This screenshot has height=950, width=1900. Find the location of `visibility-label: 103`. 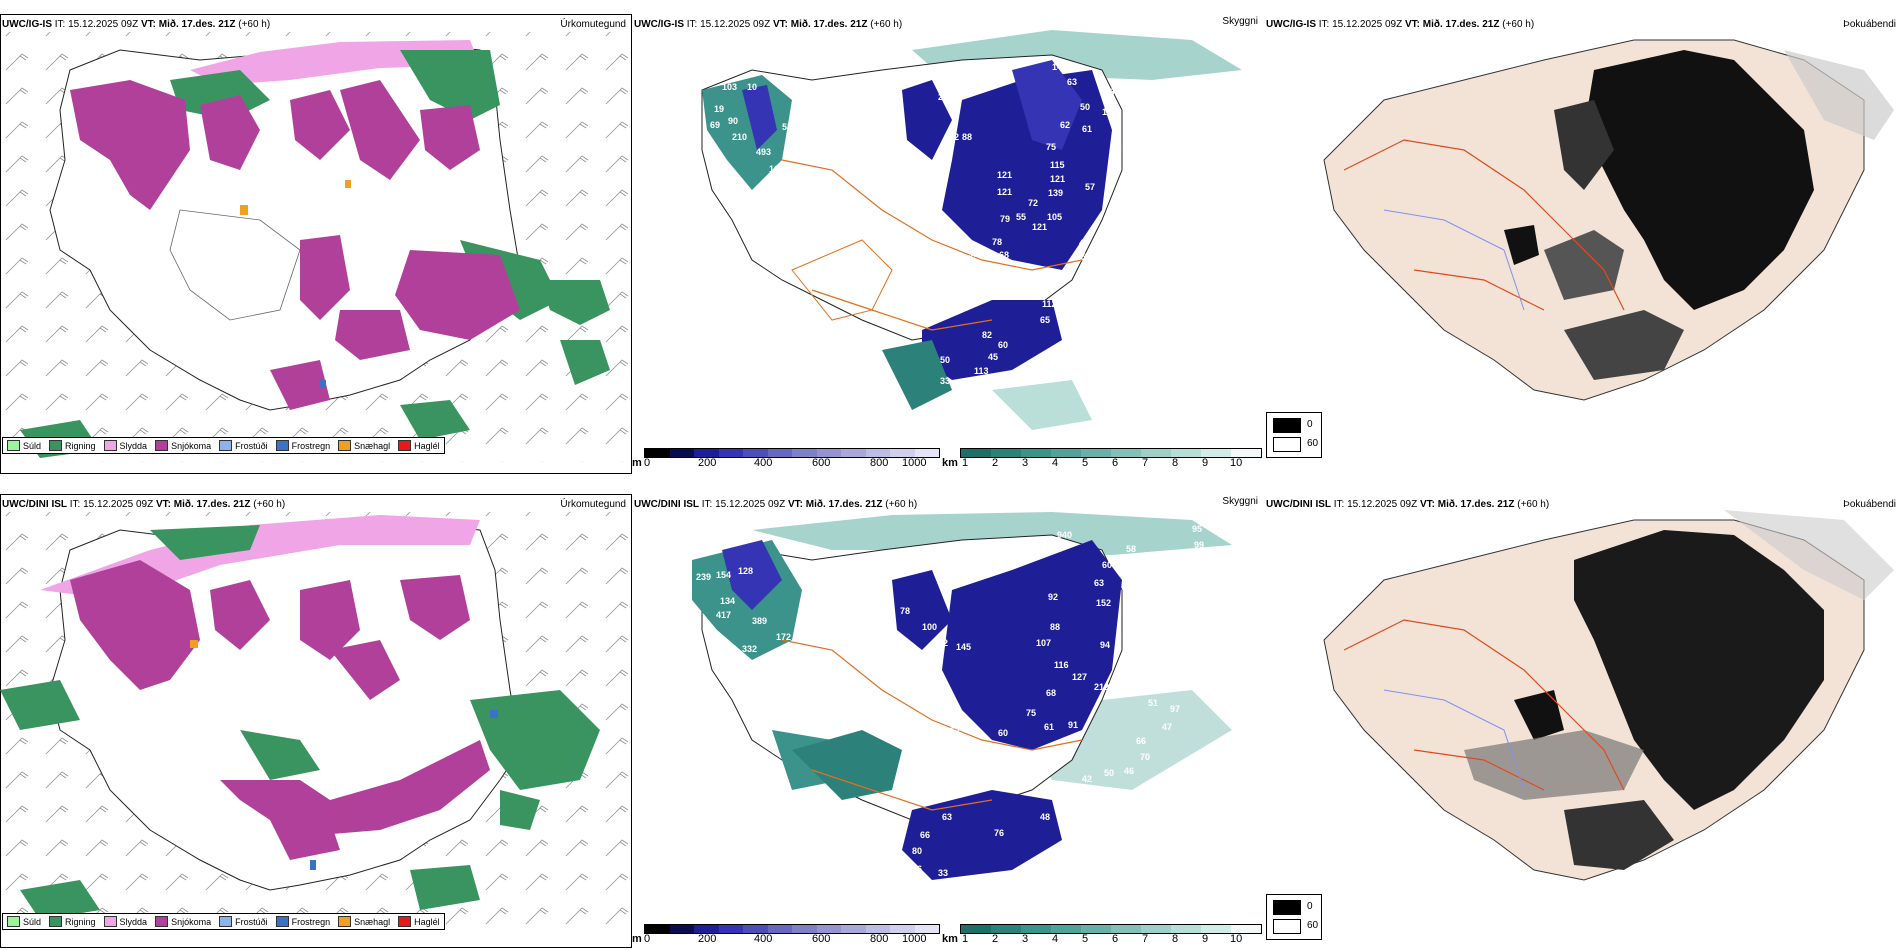

visibility-label: 103 is located at coordinates (729, 87).